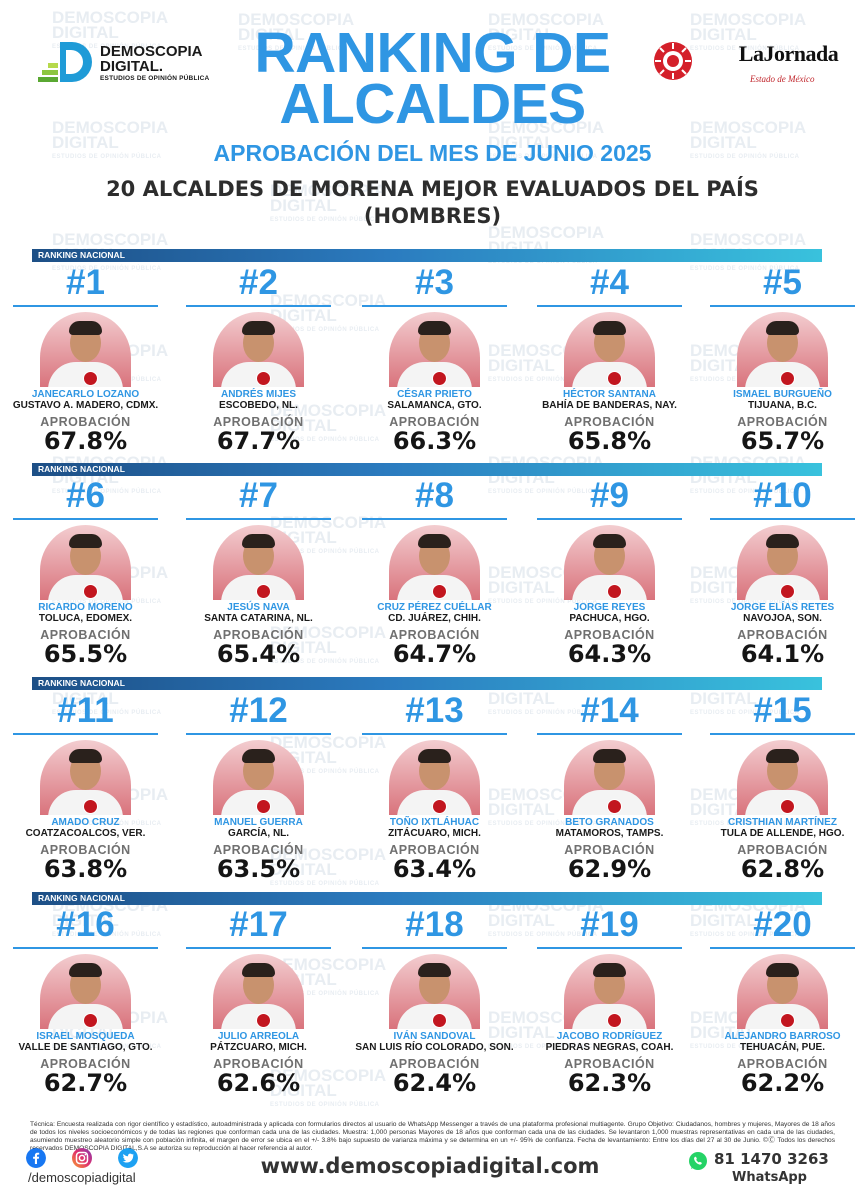 The height and width of the screenshot is (1199, 865). I want to click on mayor-city: PÁTZCUARO, MICH., so click(258, 1047).